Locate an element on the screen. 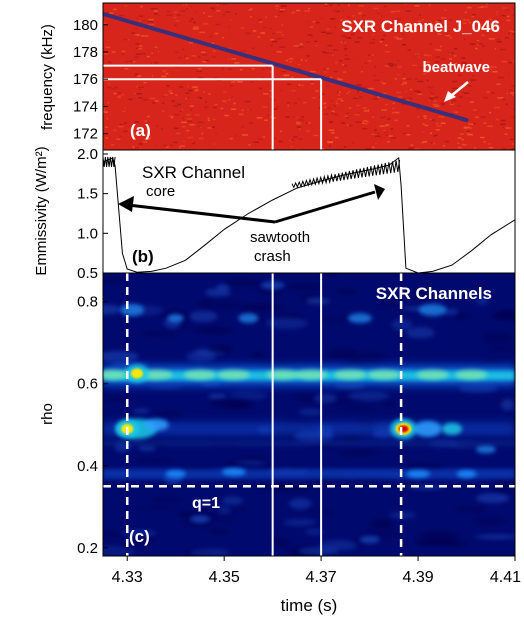  y-tick-label: 2.0 is located at coordinates (87, 154).